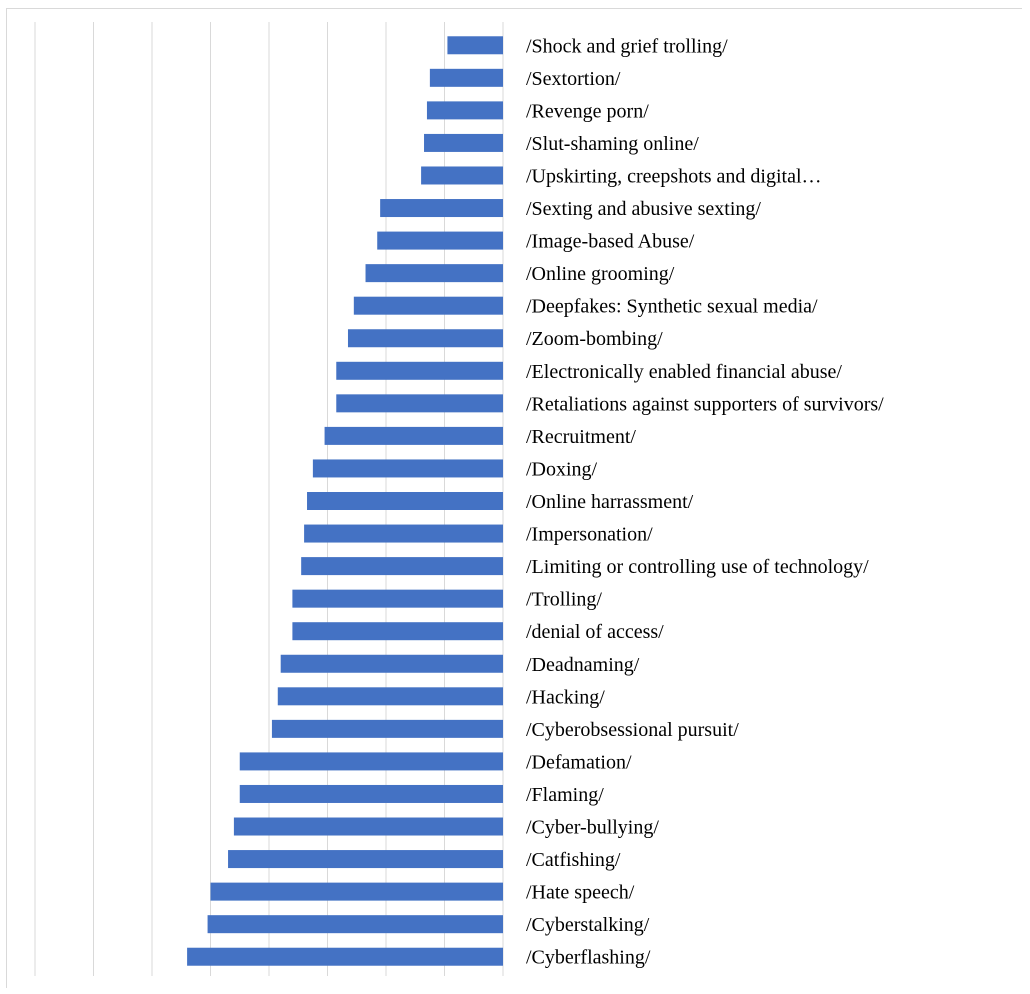 The height and width of the screenshot is (994, 1030). What do you see at coordinates (612, 144) in the screenshot?
I see `category-label: /Slut-shaming online/` at bounding box center [612, 144].